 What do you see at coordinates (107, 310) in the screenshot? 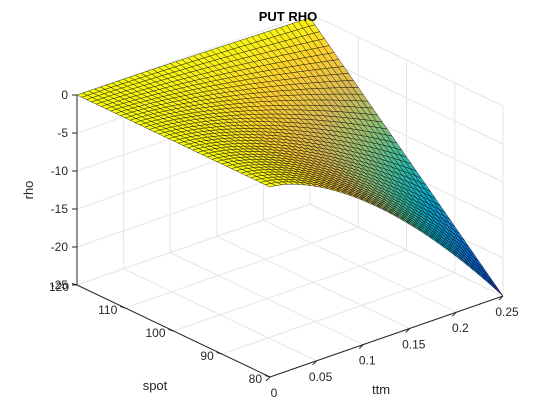
I see `y-tick-label: 110` at bounding box center [107, 310].